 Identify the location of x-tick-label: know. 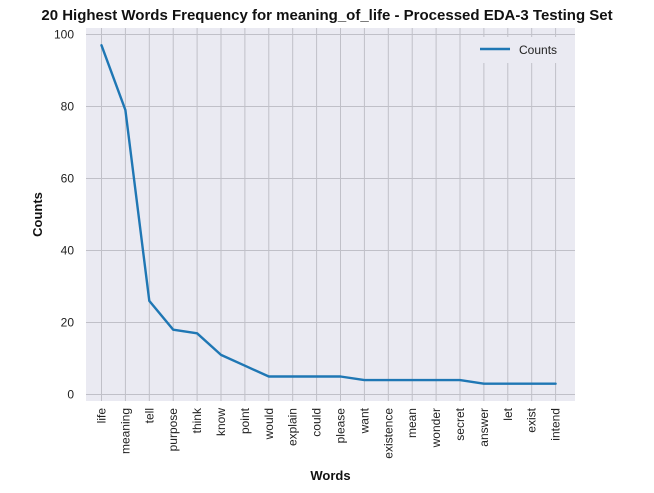
(221, 422).